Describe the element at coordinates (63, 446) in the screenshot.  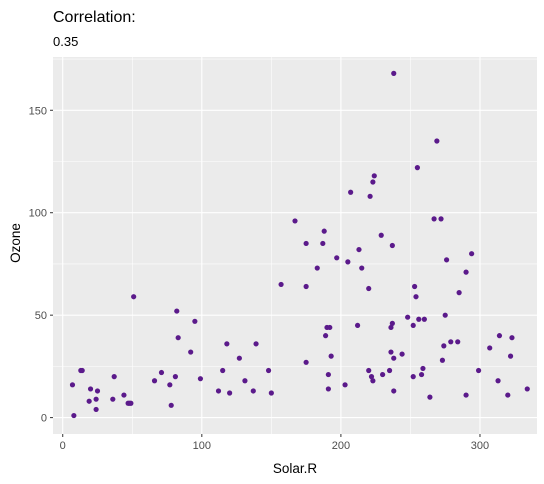
I see `x-tick-label: 0` at that location.